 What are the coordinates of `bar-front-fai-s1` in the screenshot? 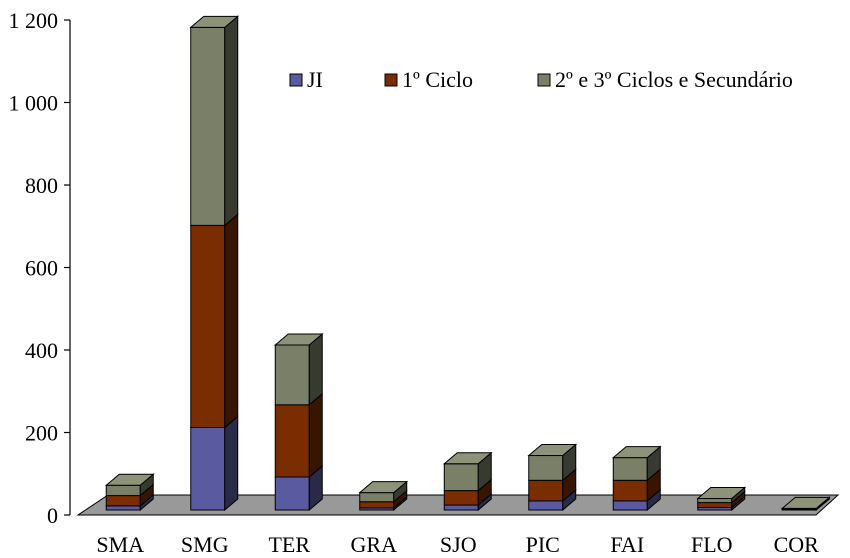 It's located at (630, 490).